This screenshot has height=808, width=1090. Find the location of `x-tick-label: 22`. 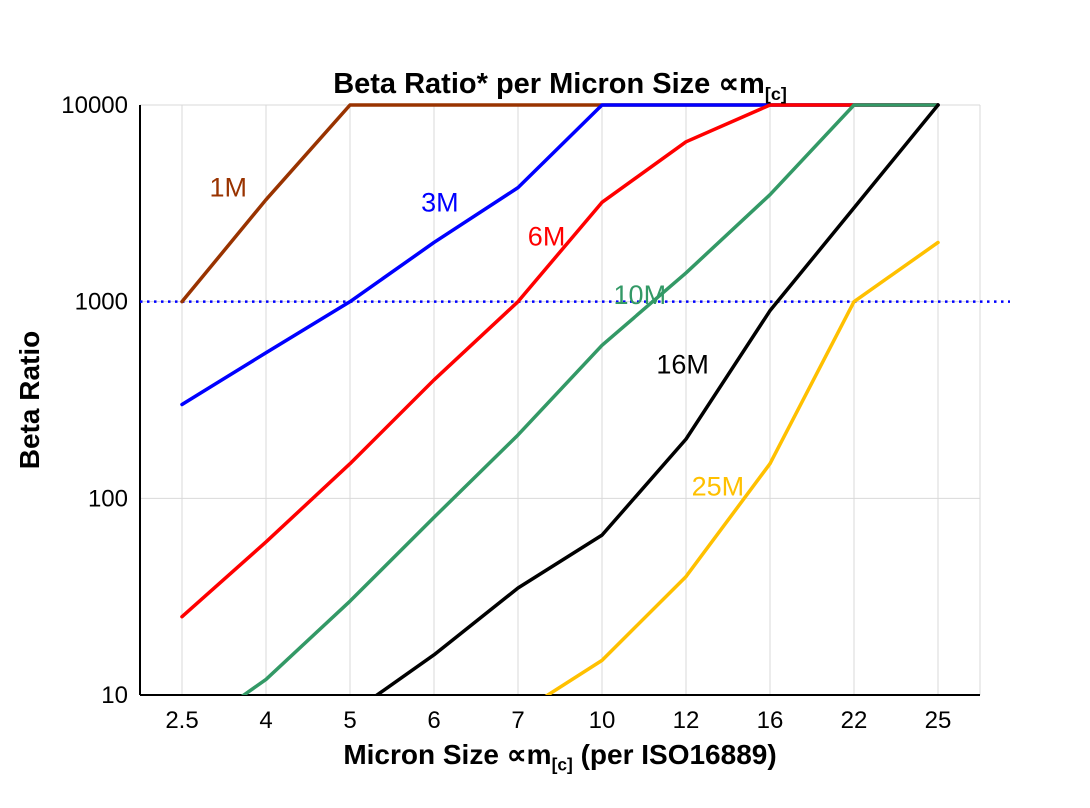

x-tick-label: 22 is located at coordinates (854, 720).